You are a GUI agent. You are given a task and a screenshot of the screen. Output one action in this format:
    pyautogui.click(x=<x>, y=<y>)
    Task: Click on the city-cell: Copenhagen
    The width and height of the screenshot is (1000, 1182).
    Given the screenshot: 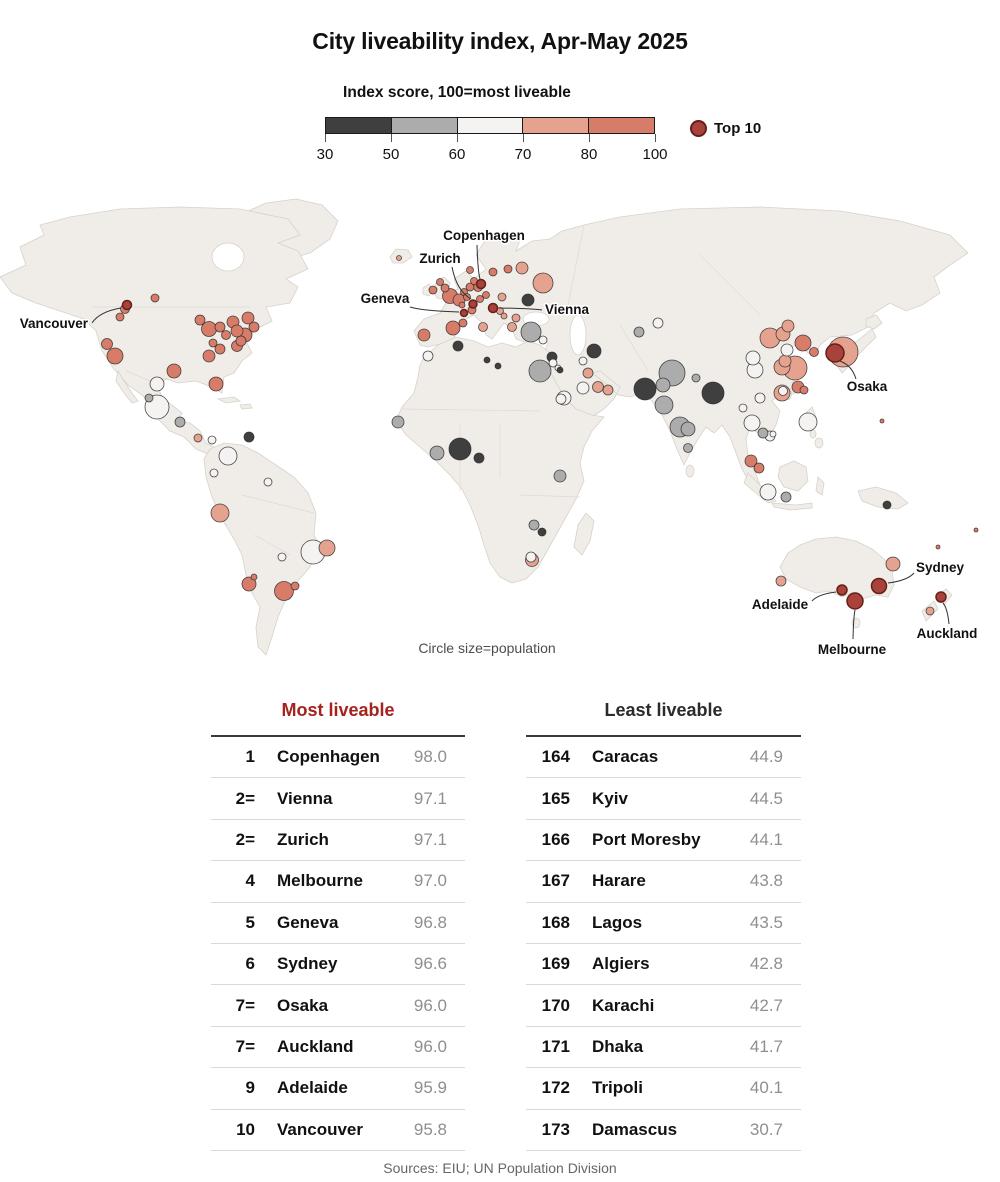 What is the action you would take?
    pyautogui.click(x=328, y=757)
    